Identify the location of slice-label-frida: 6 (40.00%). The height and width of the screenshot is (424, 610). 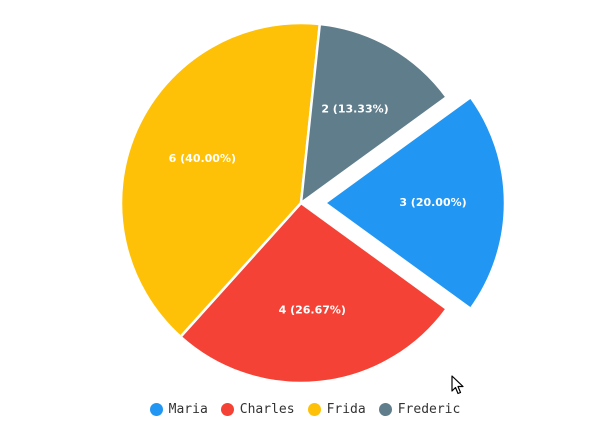
(202, 158).